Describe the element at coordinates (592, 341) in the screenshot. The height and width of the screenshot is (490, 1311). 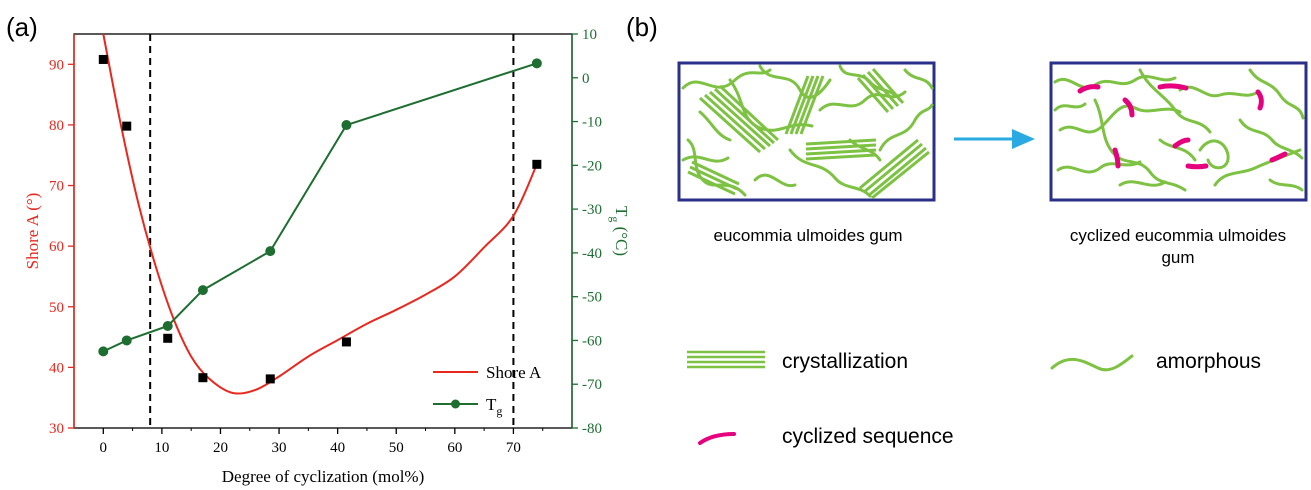
I see `right-tick-label: -60` at that location.